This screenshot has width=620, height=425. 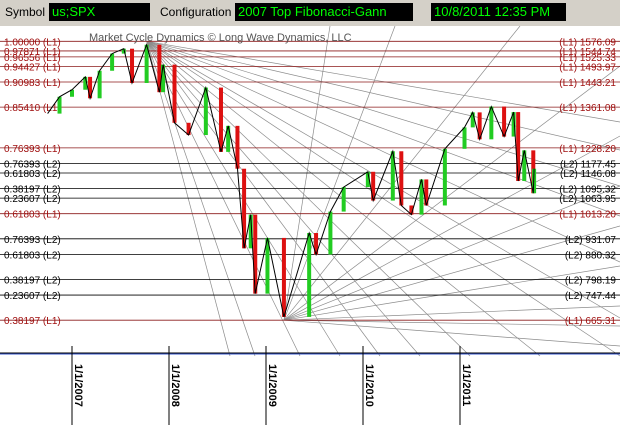 What do you see at coordinates (32, 67) in the screenshot?
I see `fib-level-left-label: 0.94427 (L1)` at bounding box center [32, 67].